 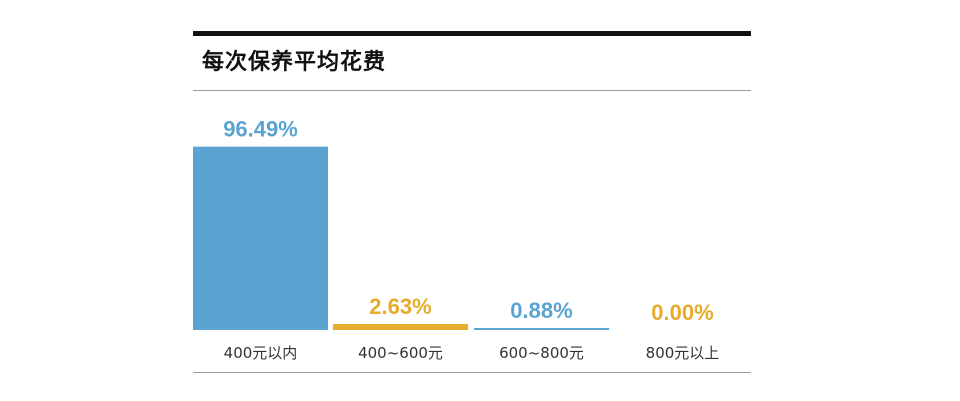 I want to click on value-label-3: 0.88%, so click(x=541, y=310).